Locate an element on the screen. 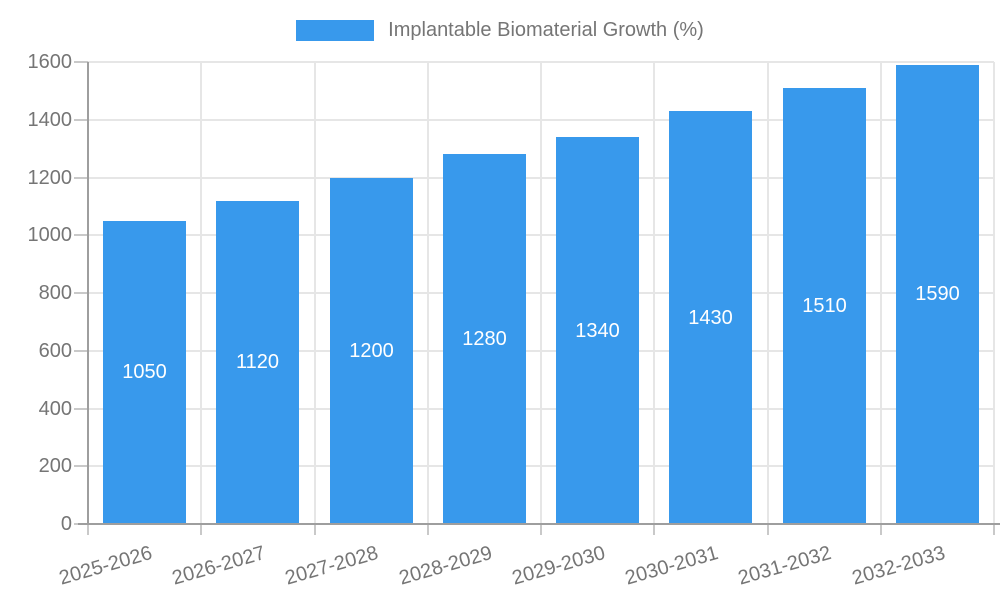 Image resolution: width=1000 pixels, height=600 pixels. bar-value-label: 1050 is located at coordinates (144, 372).